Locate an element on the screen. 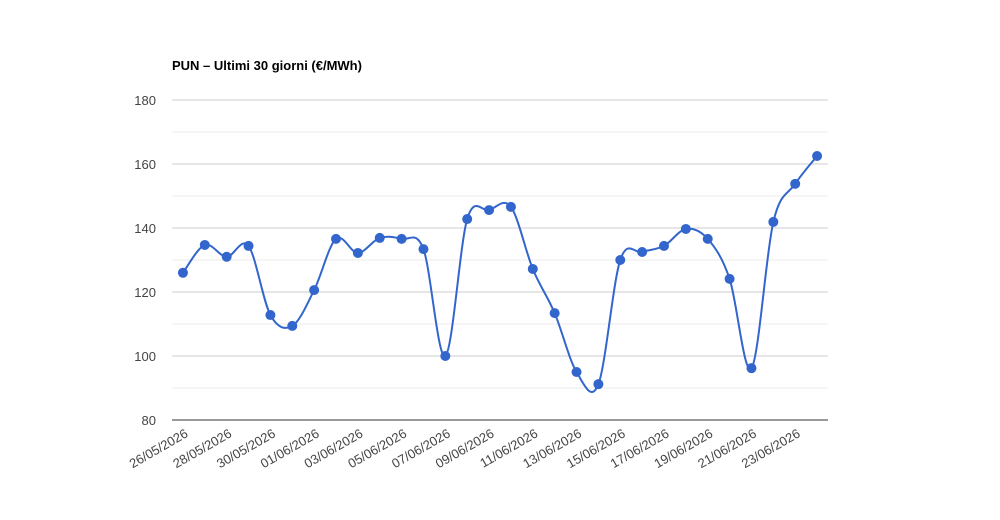 This screenshot has width=1000, height=520. y-tick-label: 120 is located at coordinates (145, 292).